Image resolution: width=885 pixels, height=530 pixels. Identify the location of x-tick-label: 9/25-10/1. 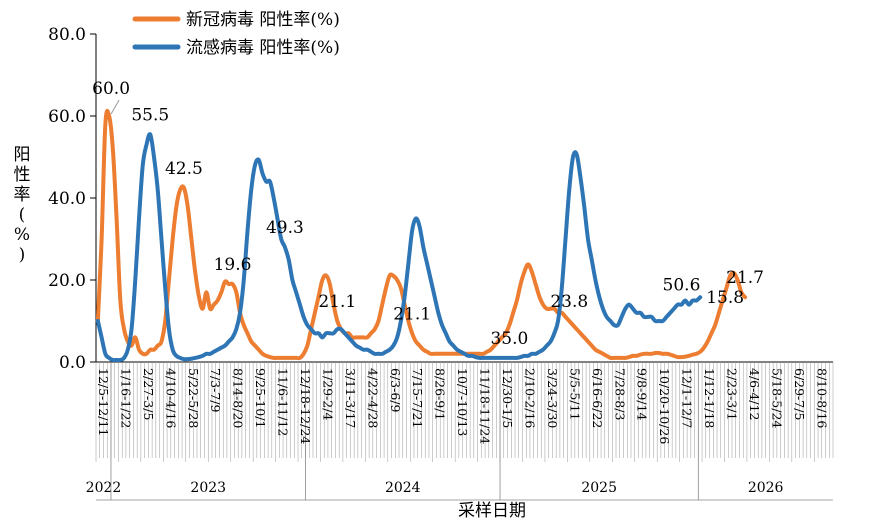
(260, 398).